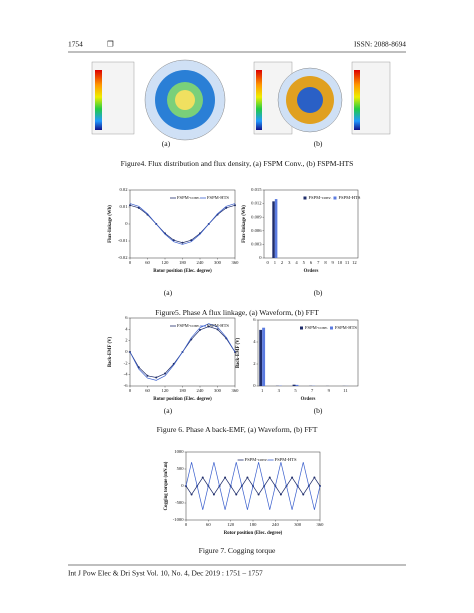 Image resolution: width=474 pixels, height=613 pixels. Describe the element at coordinates (126, 362) in the screenshot. I see `y-tick-label: -2` at that location.